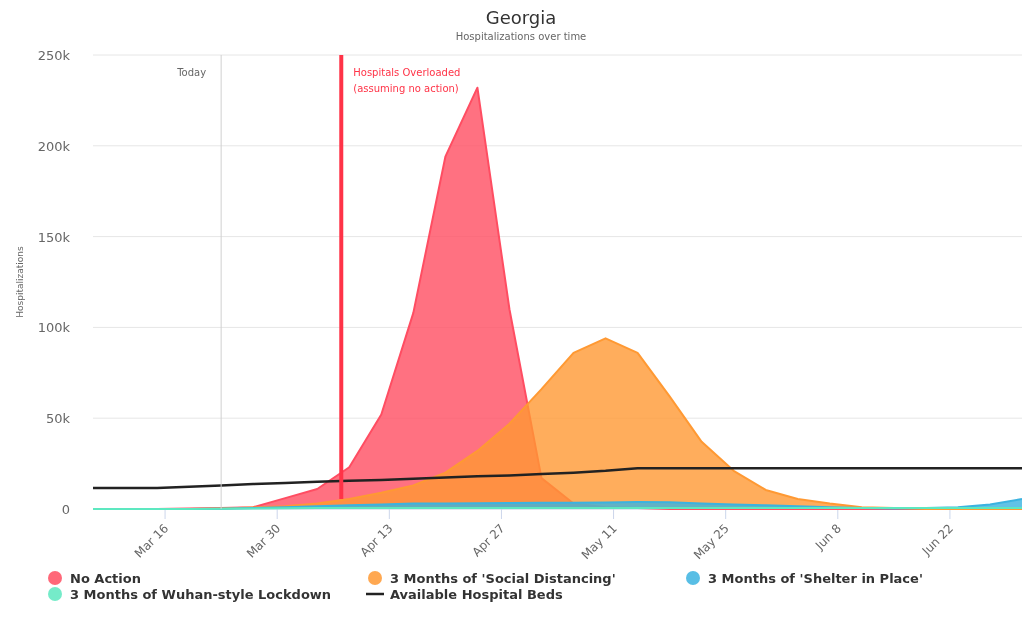 The image size is (1022, 621). Describe the element at coordinates (54, 328) in the screenshot. I see `y-tick-label: 100k` at that location.